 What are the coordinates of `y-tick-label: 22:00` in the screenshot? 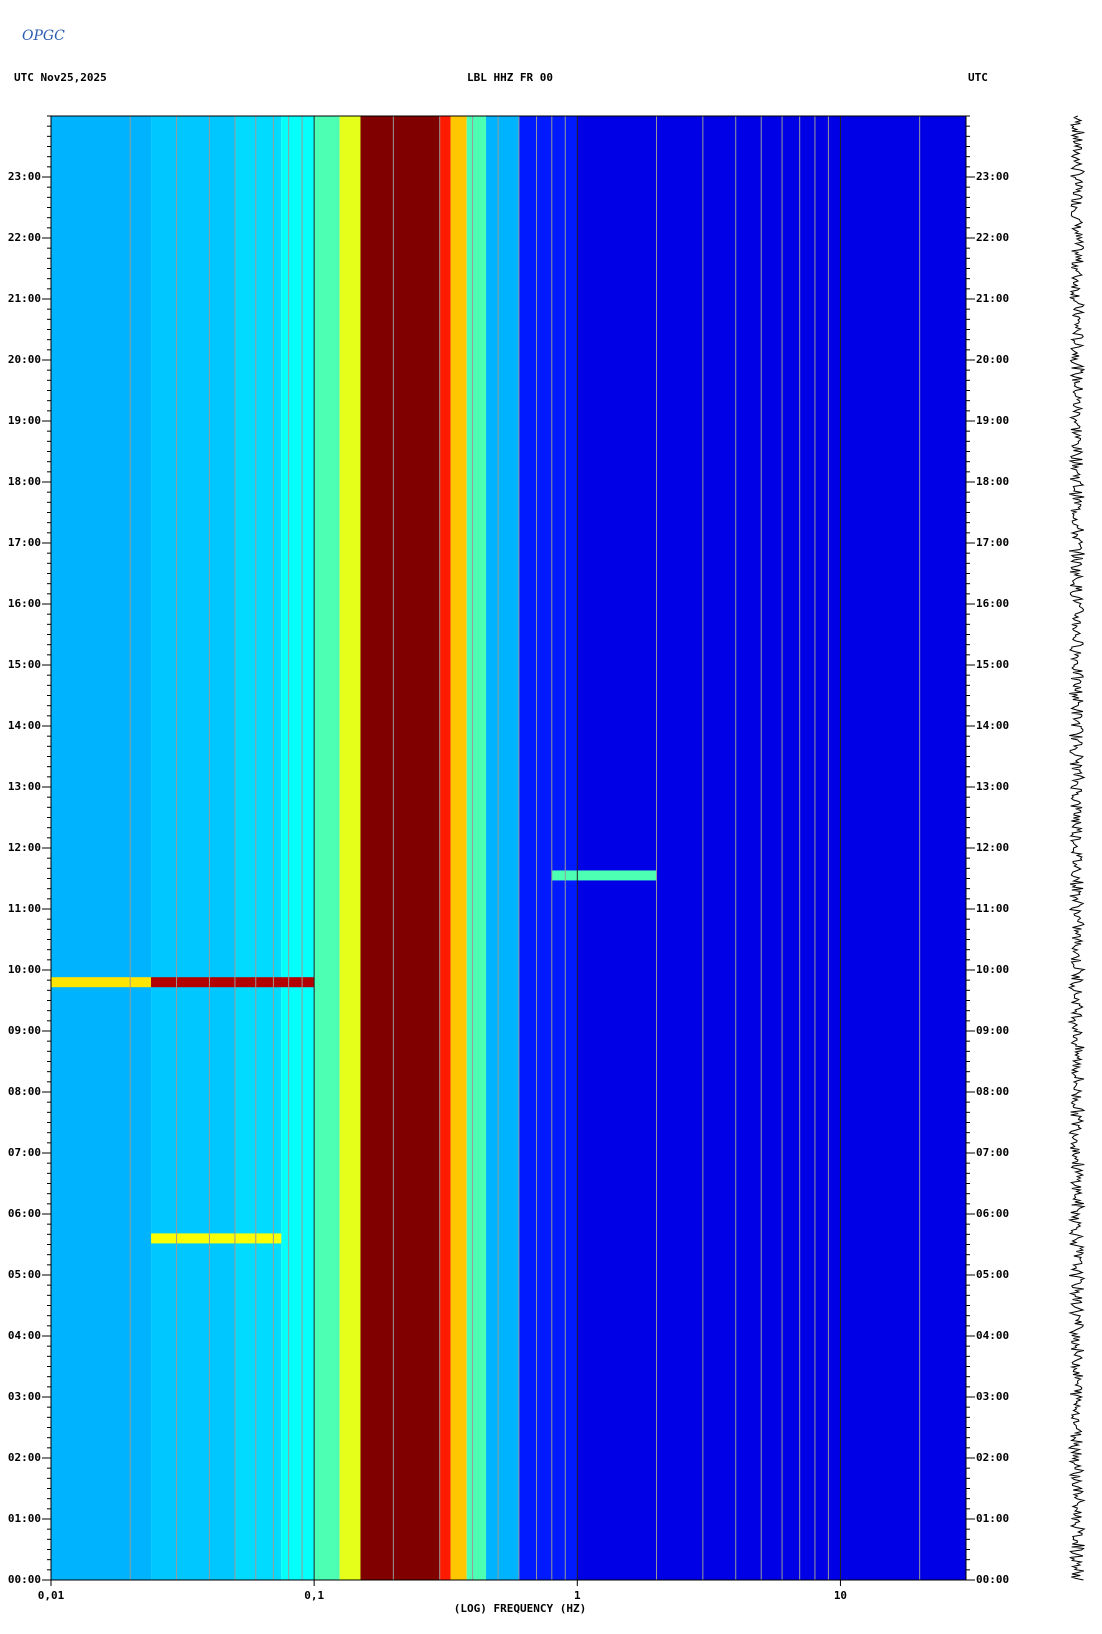 It's located at (24, 237).